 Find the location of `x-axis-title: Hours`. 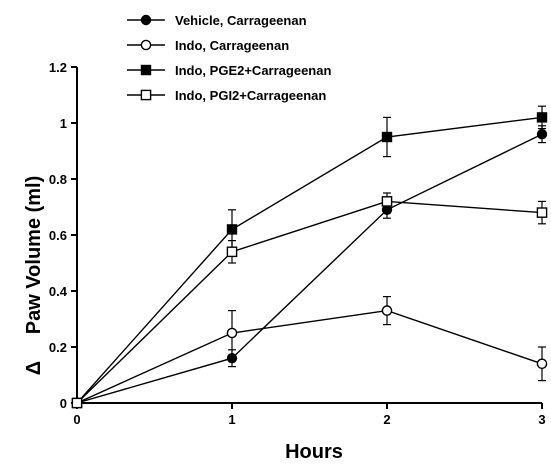

x-axis-title: Hours is located at coordinates (314, 452).